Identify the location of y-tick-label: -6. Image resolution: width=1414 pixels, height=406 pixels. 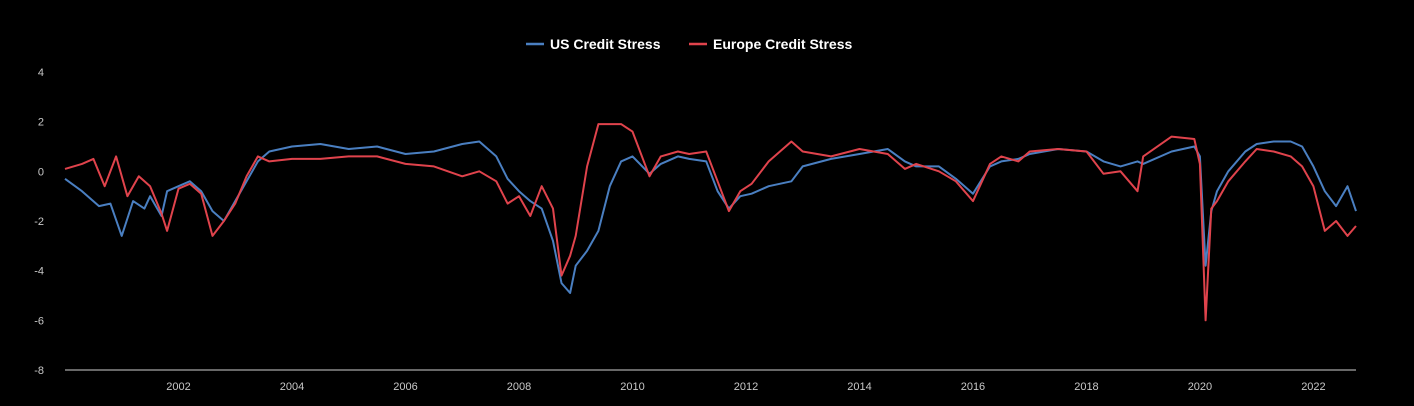
(39, 321).